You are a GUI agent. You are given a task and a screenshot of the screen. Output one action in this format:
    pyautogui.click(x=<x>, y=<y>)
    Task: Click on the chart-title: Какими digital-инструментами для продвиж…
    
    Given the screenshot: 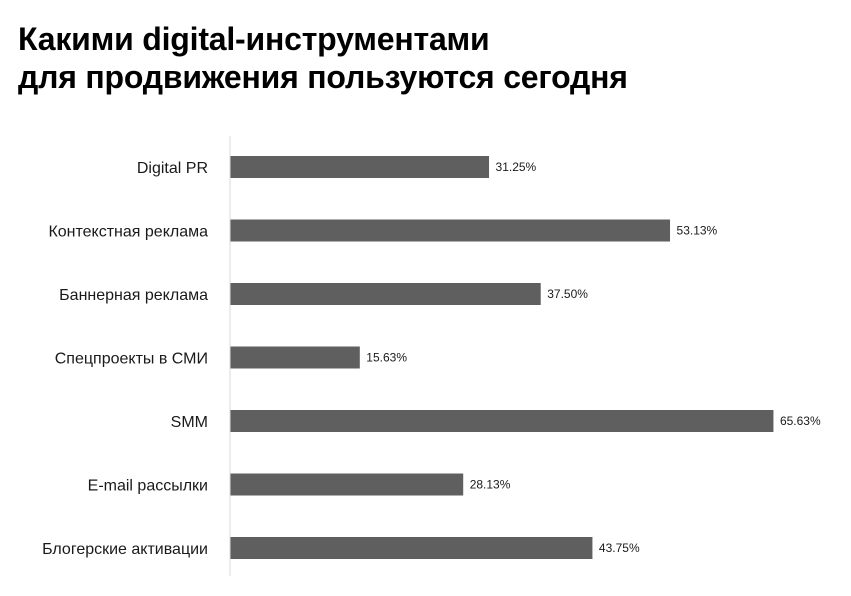 What is the action you would take?
    pyautogui.click(x=323, y=58)
    